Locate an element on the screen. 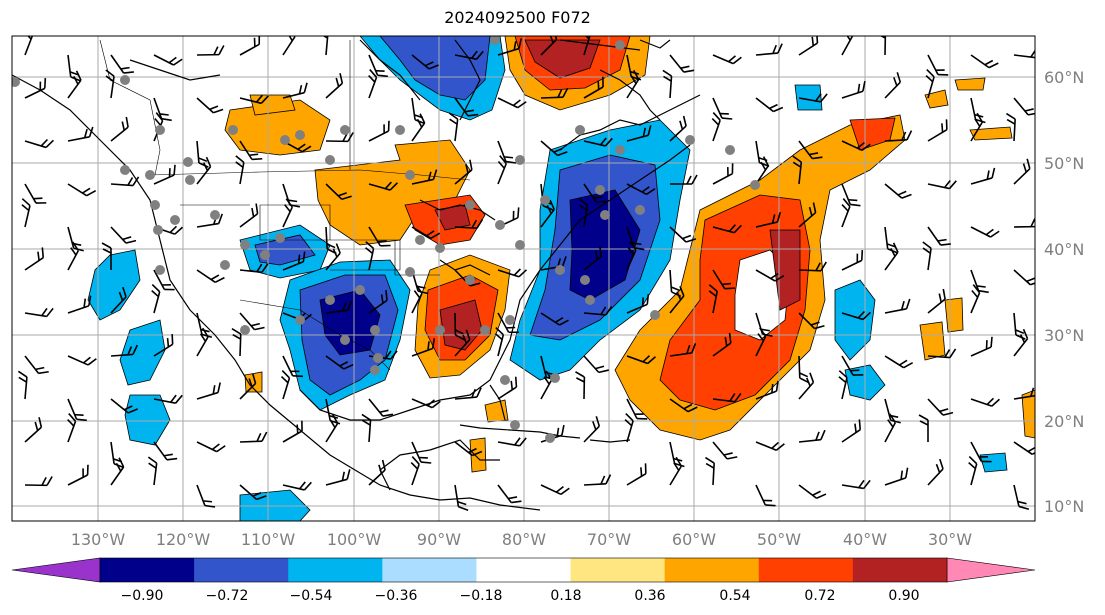 This screenshot has height=615, width=1105. colorbar-tick-label: −0.72 is located at coordinates (227, 596).